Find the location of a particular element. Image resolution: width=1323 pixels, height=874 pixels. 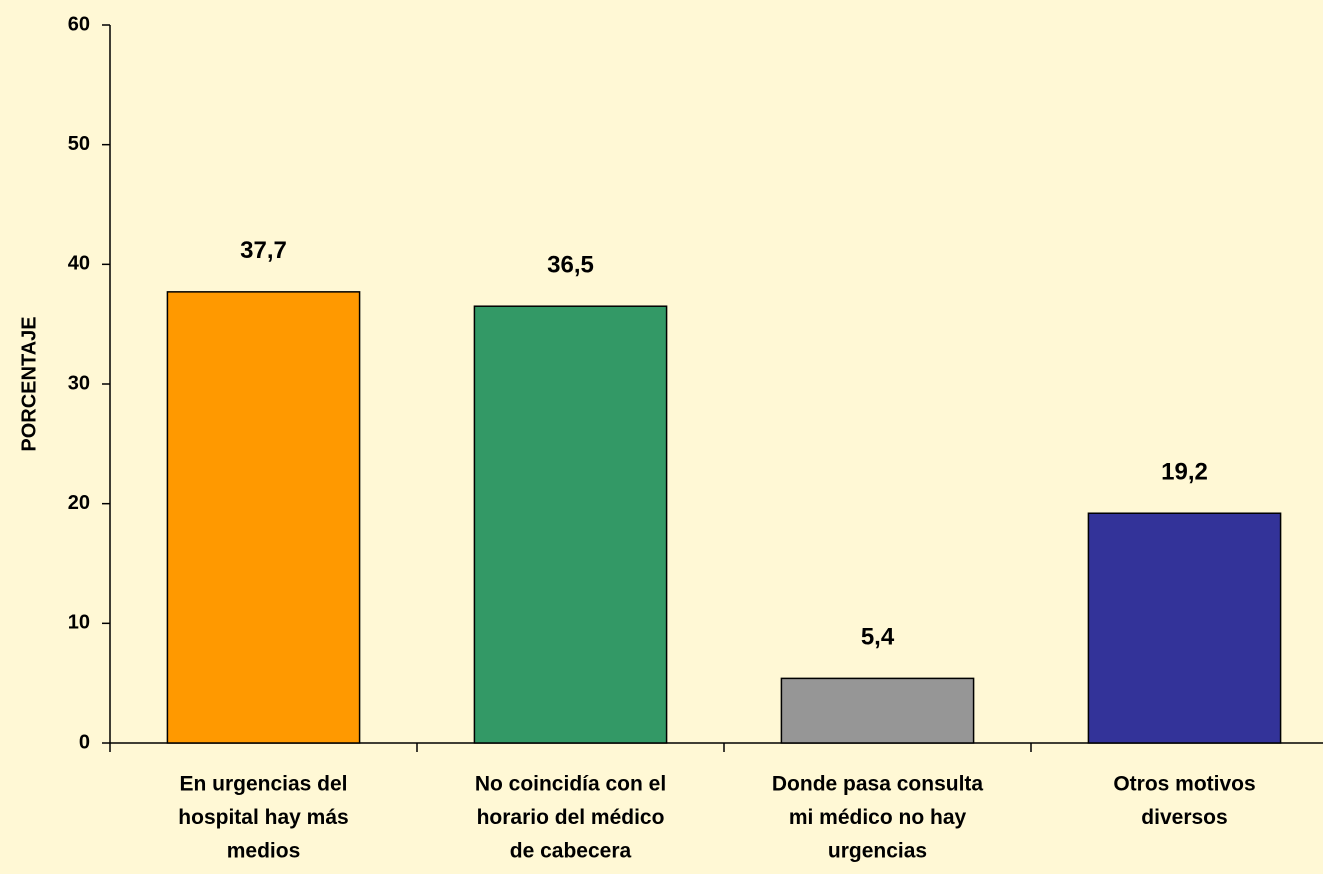

x-tick-label: Otros motivos is located at coordinates (1184, 784).